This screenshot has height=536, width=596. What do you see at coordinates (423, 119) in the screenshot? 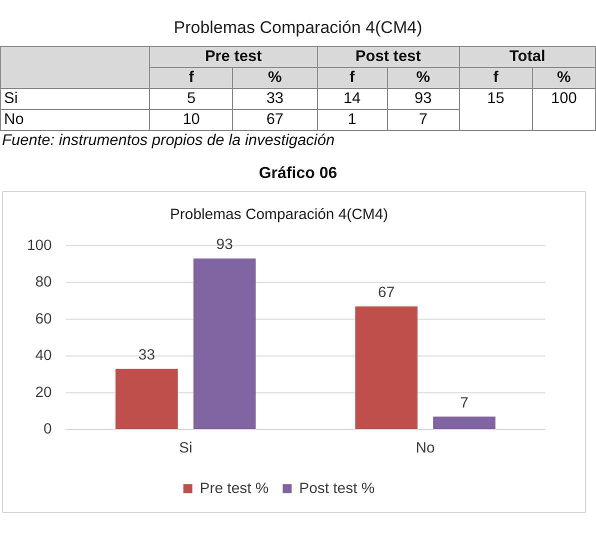
I see `text: 7` at bounding box center [423, 119].